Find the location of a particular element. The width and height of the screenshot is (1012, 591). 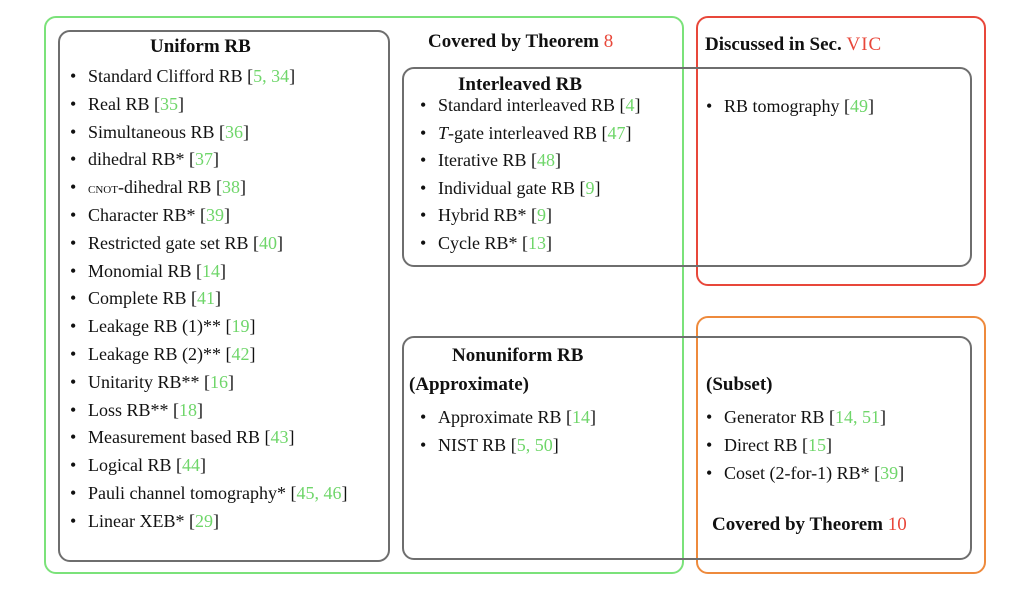

list-item: Leakage RB (2)** [42] is located at coordinates (207, 355).